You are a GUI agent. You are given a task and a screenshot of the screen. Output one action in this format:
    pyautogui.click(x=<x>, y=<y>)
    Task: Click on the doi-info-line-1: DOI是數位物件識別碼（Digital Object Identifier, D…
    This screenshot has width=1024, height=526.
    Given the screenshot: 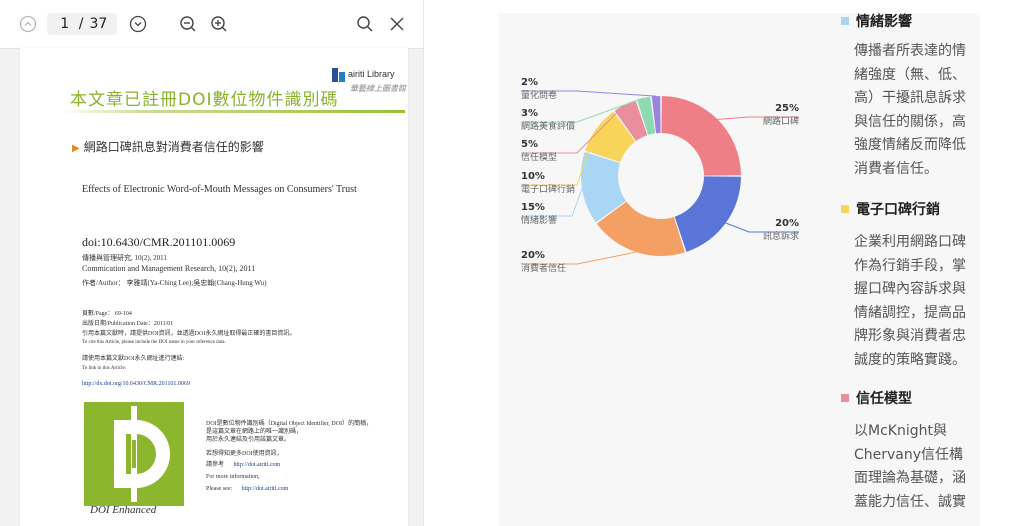 What is the action you would take?
    pyautogui.click(x=289, y=424)
    